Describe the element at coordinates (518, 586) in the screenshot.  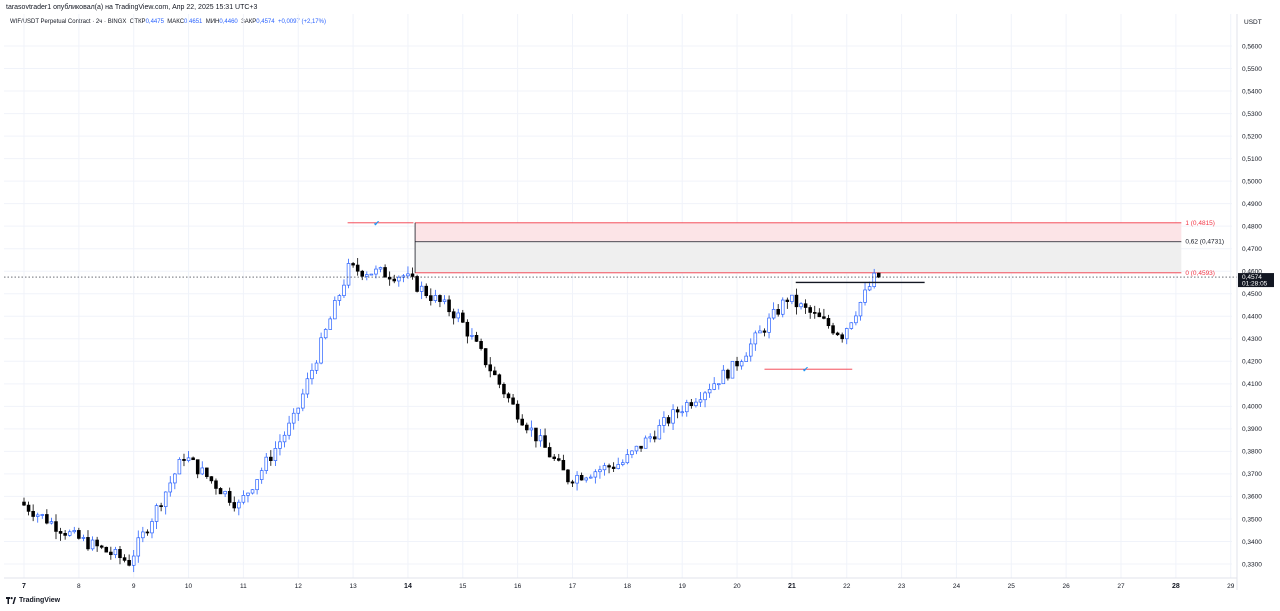
I see `x-tick-label: 16` at that location.